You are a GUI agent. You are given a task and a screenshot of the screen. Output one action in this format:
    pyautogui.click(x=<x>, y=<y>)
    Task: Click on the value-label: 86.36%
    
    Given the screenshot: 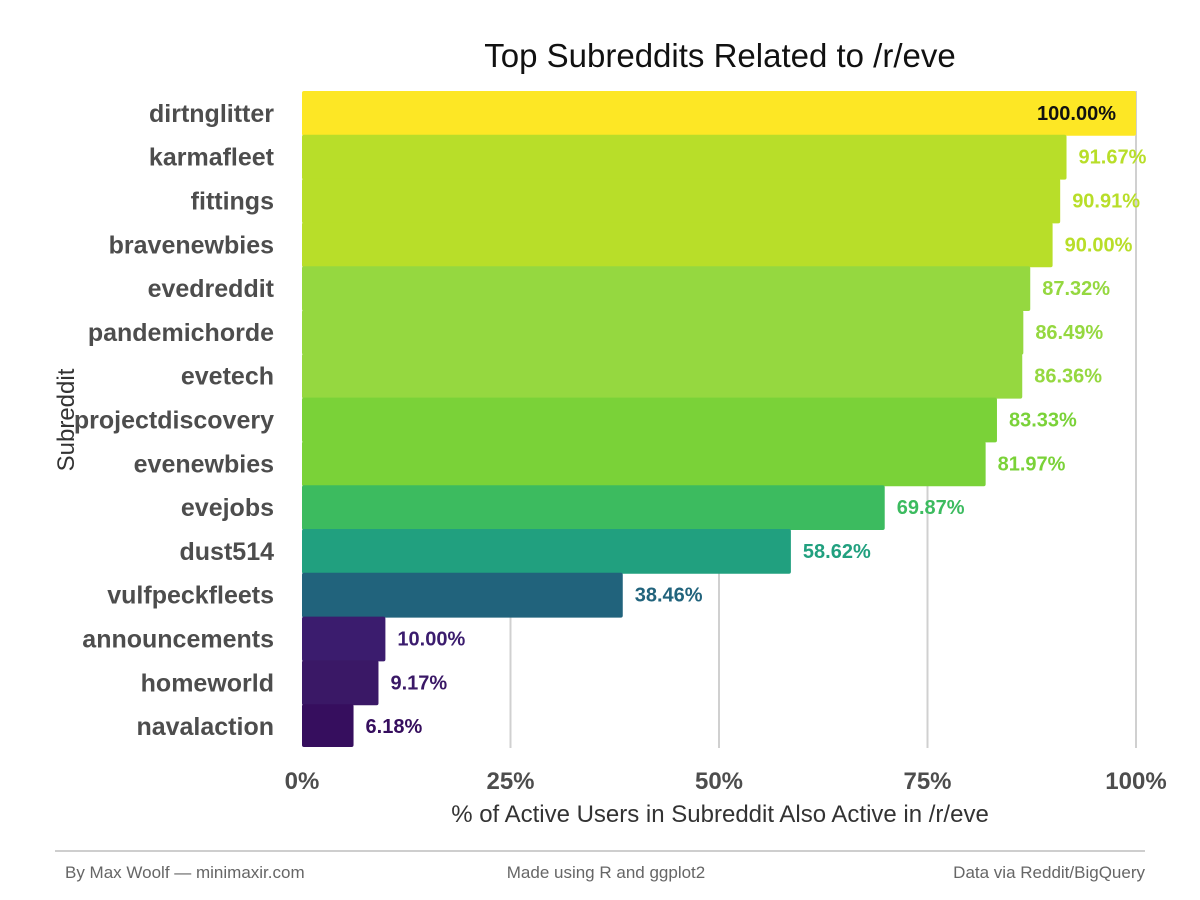 What is the action you would take?
    pyautogui.click(x=1068, y=377)
    